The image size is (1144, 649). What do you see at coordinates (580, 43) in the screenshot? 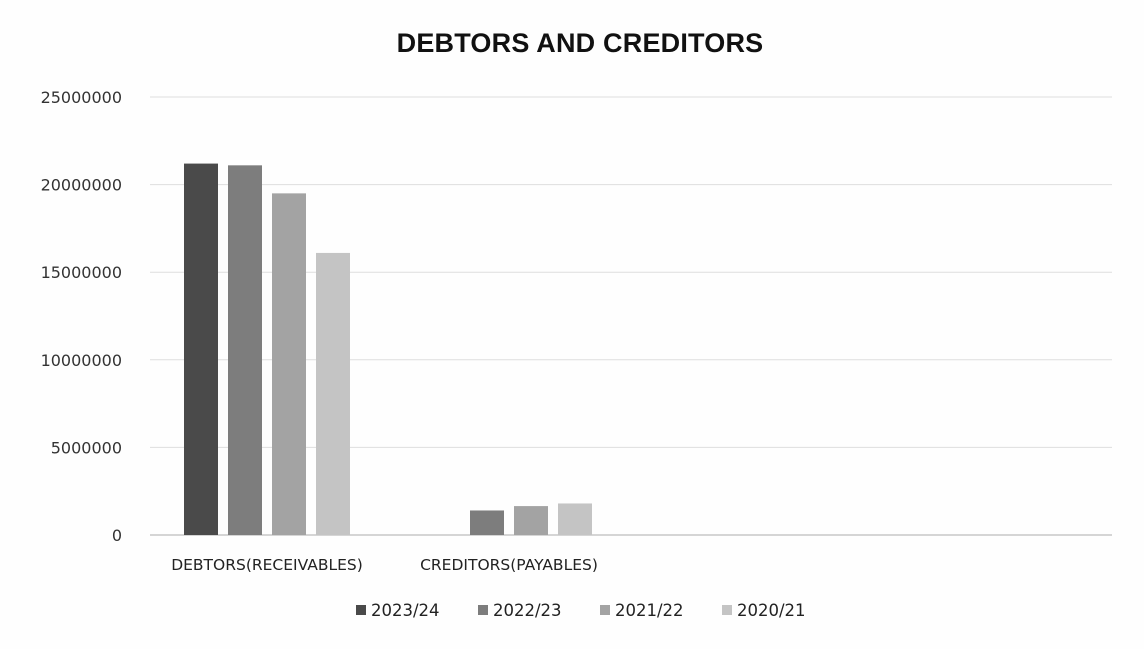
I see `chart-title: DEBTORS AND CREDITORS` at bounding box center [580, 43].